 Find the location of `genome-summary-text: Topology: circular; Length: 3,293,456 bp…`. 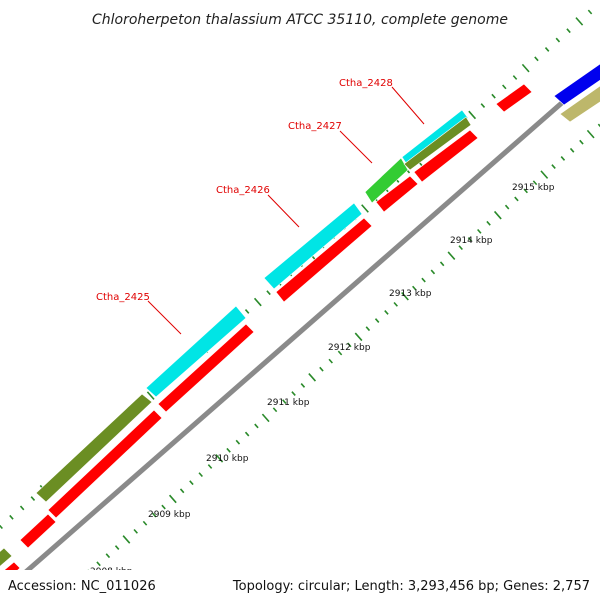

genome-summary-text: Topology: circular; Length: 3,293,456 bp… is located at coordinates (411, 586).